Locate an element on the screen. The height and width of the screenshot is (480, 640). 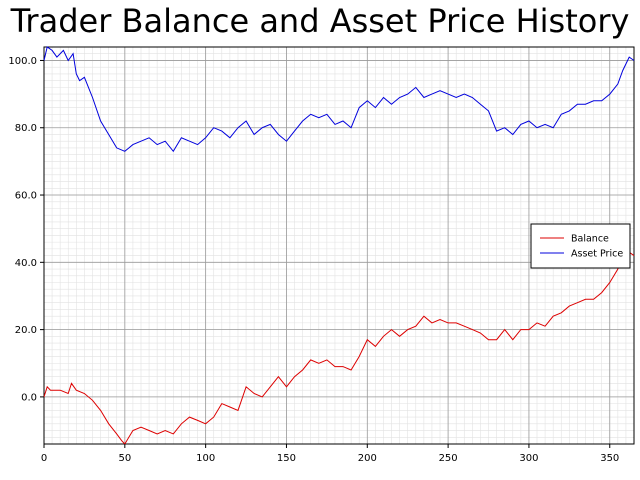
y-tick-label: 20.0 is located at coordinates (26, 330).